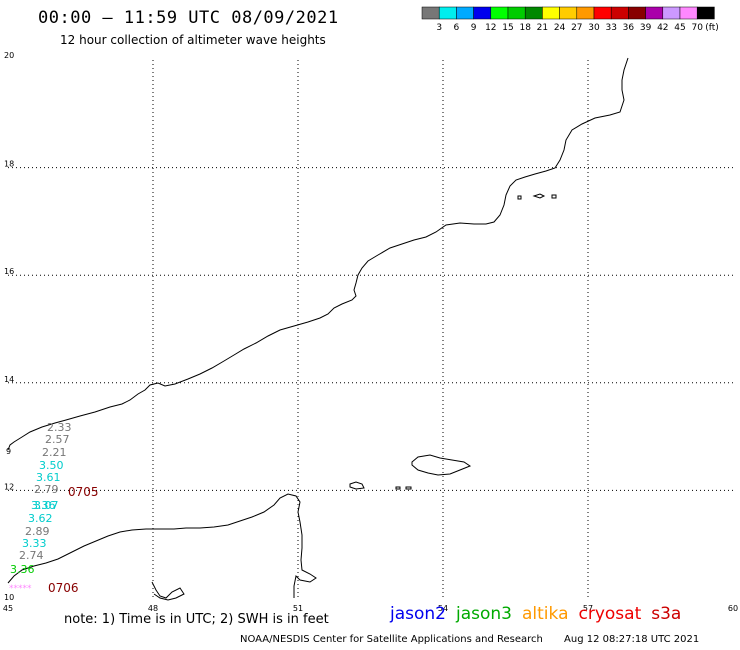 The width and height of the screenshot is (740, 650). What do you see at coordinates (441, 465) in the screenshot?
I see `socotra-island` at bounding box center [441, 465].